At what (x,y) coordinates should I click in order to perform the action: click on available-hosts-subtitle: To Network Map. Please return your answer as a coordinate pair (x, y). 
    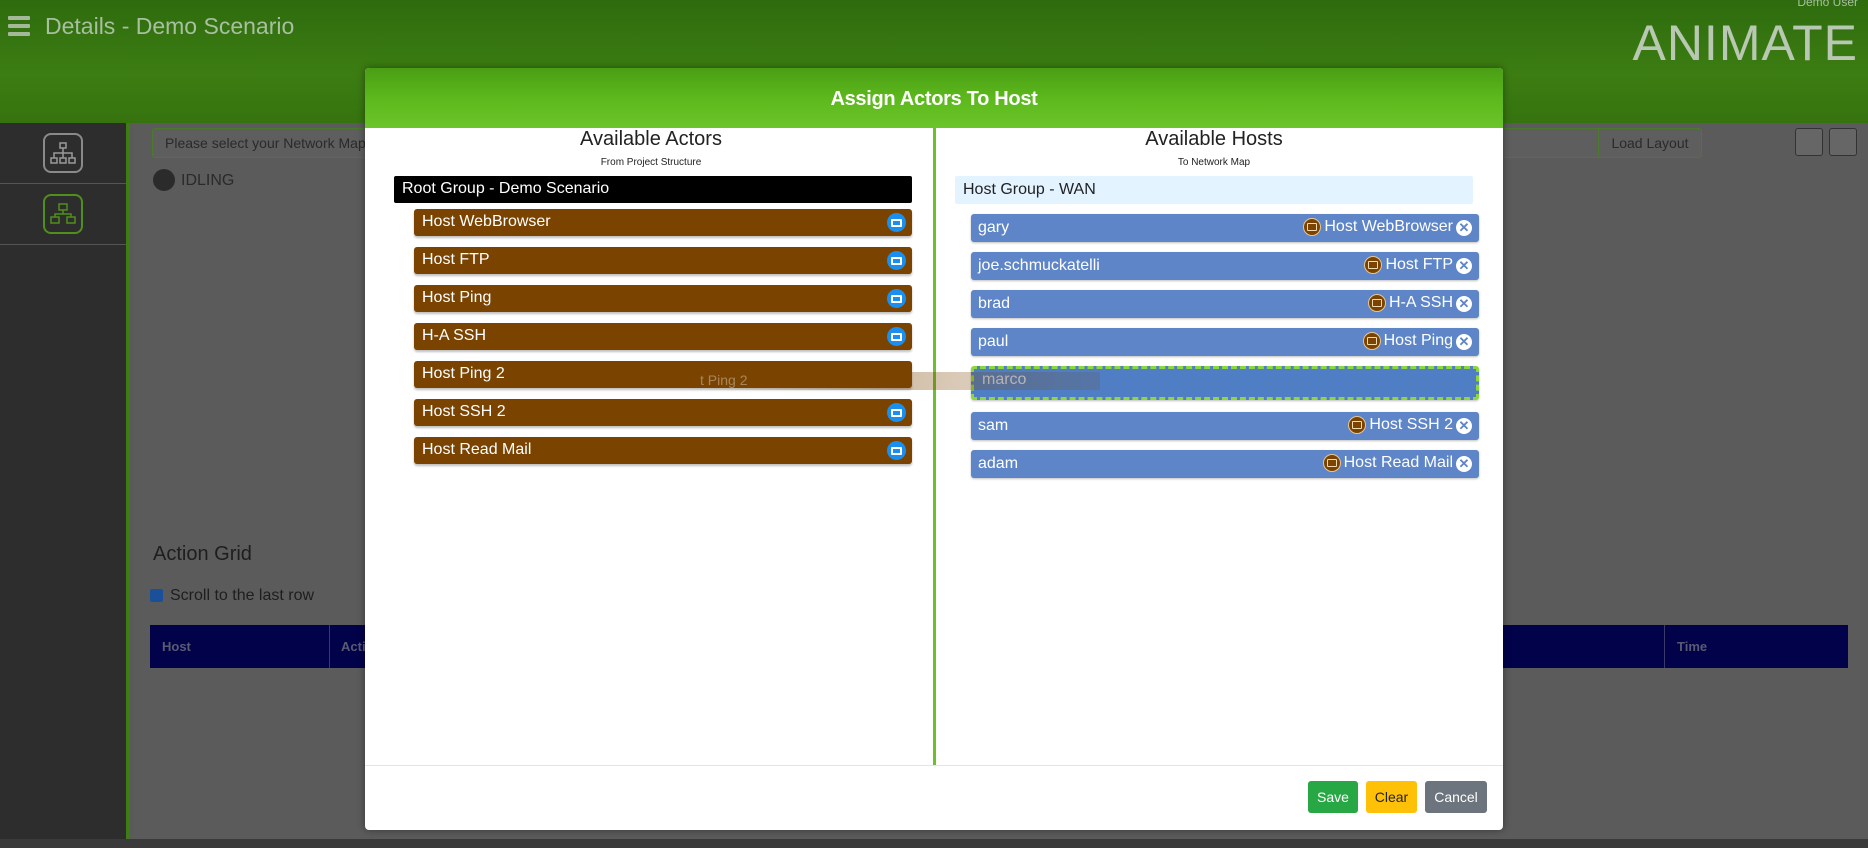
    Looking at the image, I should click on (1214, 162).